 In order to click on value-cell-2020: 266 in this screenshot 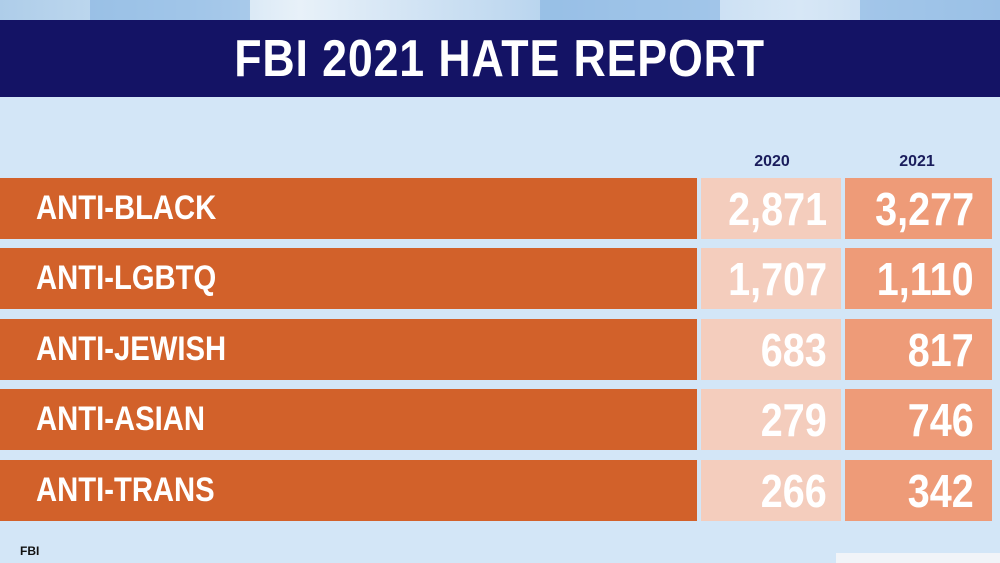, I will do `click(771, 490)`.